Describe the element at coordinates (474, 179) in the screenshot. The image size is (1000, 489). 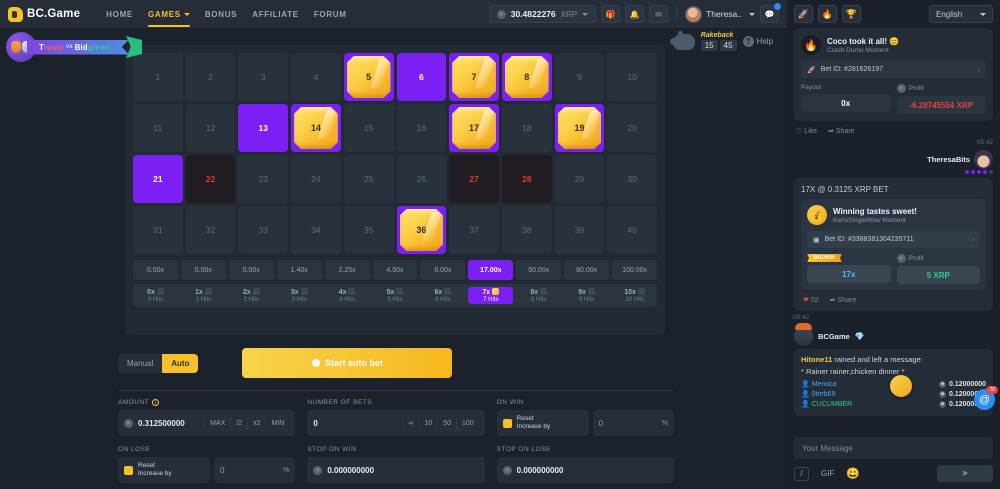
I see `keno-cell-27: 27` at that location.